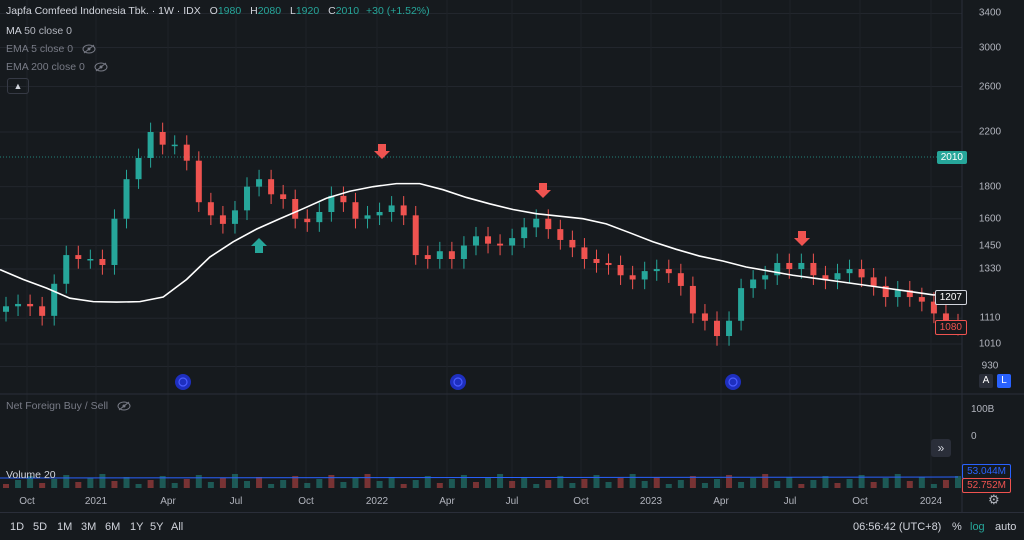 The width and height of the screenshot is (1024, 540). Describe the element at coordinates (1006, 527) in the screenshot. I see `auto-toggle: auto` at that location.